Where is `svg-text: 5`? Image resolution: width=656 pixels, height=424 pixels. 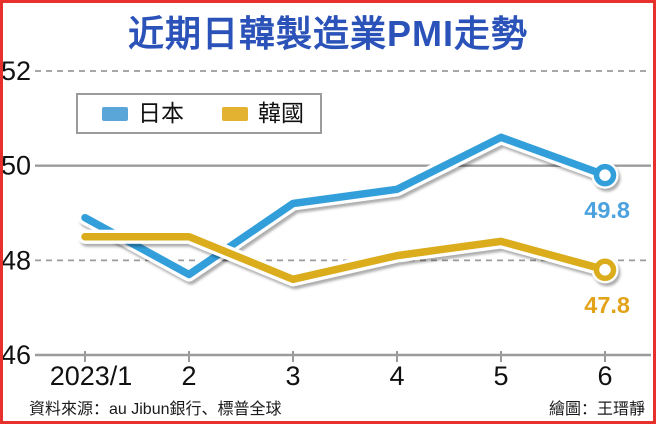 svg-text: 5 is located at coordinates (500, 376).